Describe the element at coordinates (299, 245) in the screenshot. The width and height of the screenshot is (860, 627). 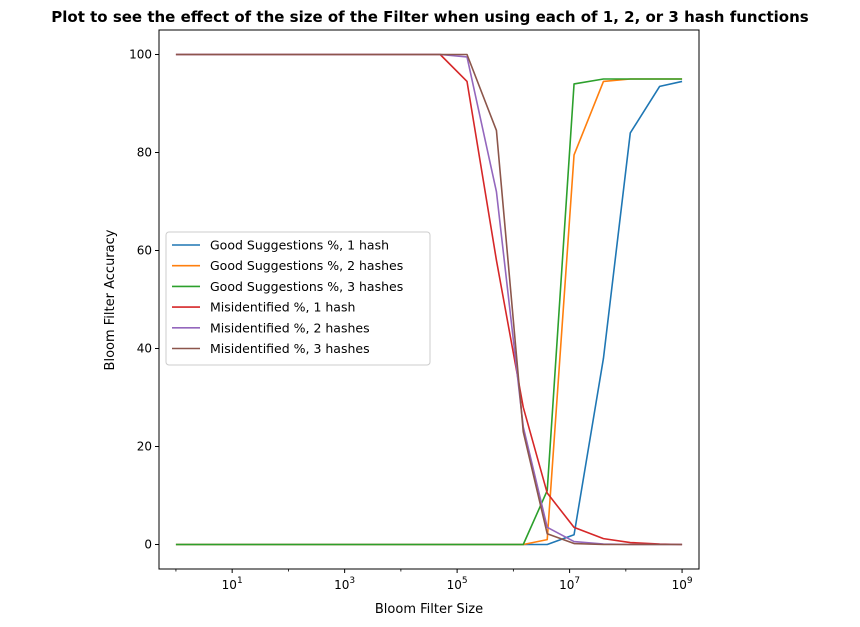
I see `legend-entry: Good Suggestions %, 1 hash` at that location.